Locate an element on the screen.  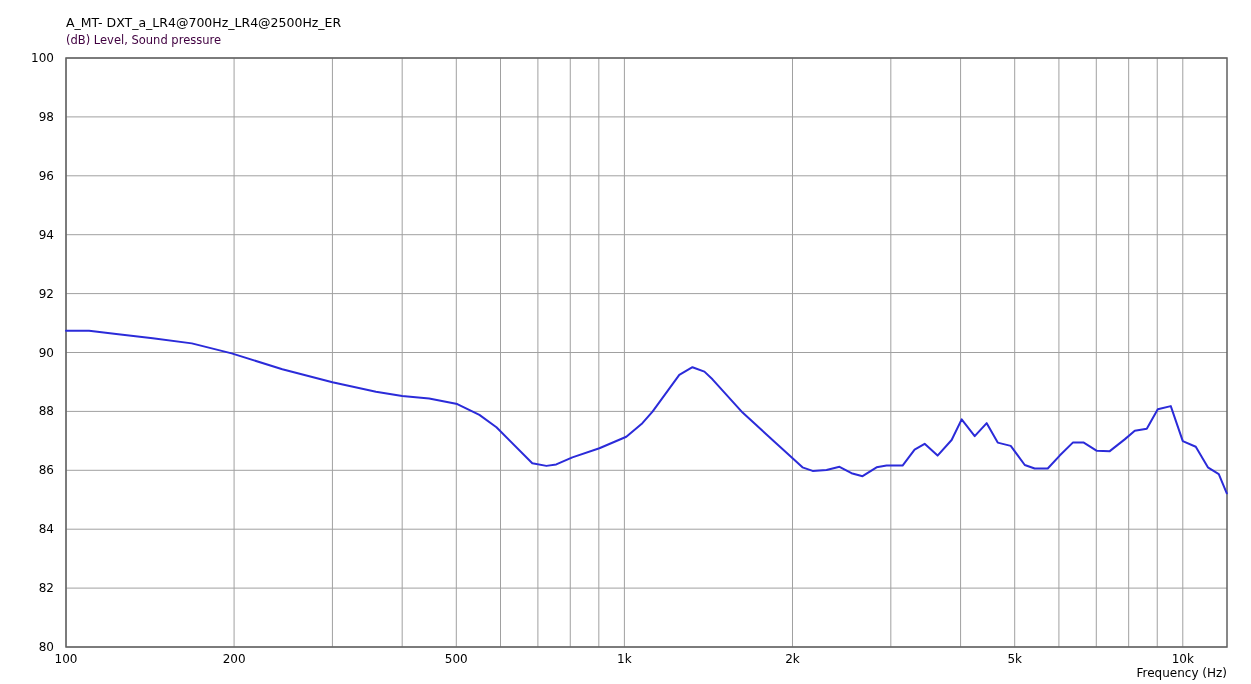
y-tick-label: 94 is located at coordinates (46, 234).